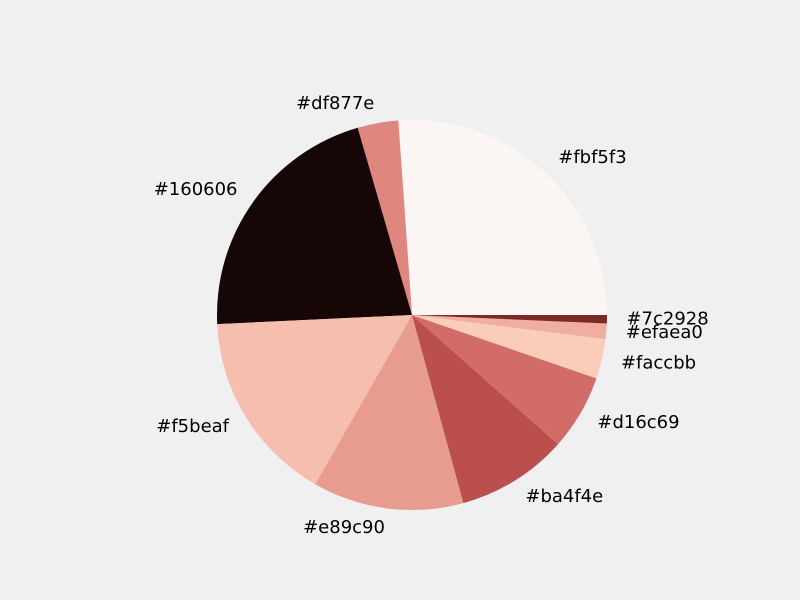 Image resolution: width=800 pixels, height=600 pixels. What do you see at coordinates (638, 422) in the screenshot?
I see `pie-slice-label-6: #d16c69` at bounding box center [638, 422].